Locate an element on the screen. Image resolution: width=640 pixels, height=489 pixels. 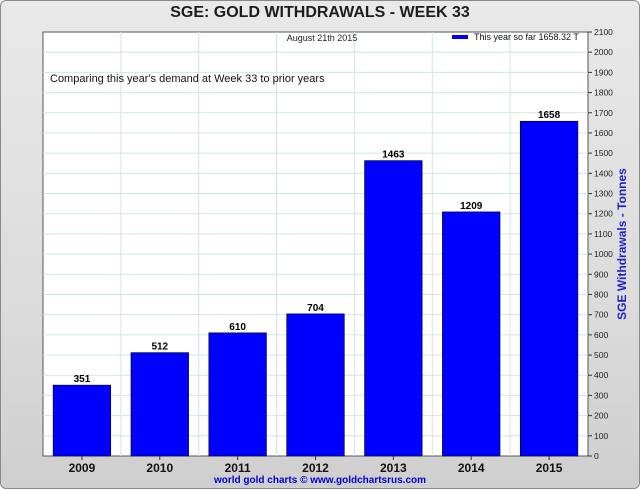
data-label: 610 is located at coordinates (237, 327).